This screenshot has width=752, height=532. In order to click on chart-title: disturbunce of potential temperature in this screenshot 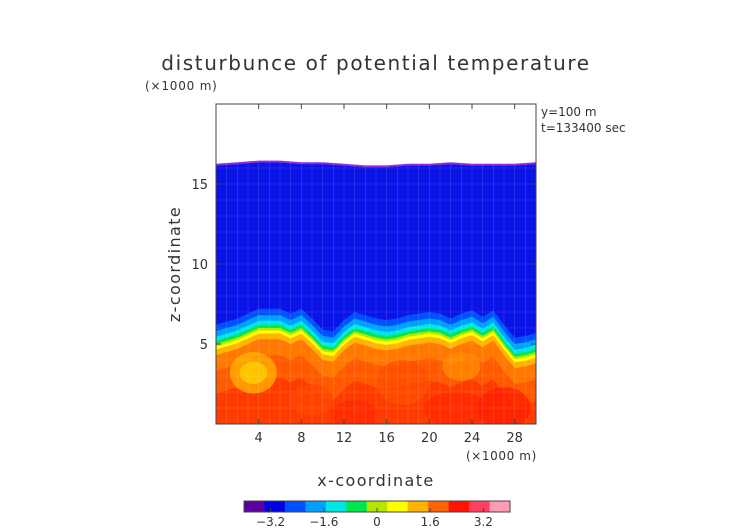, I will do `click(375, 63)`.